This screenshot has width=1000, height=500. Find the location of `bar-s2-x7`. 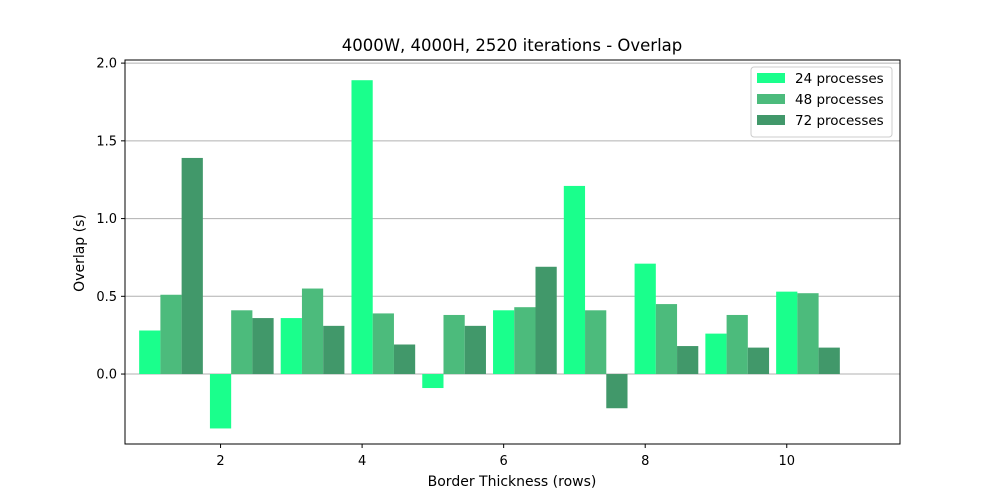

bar-s2-x7 is located at coordinates (596, 342).